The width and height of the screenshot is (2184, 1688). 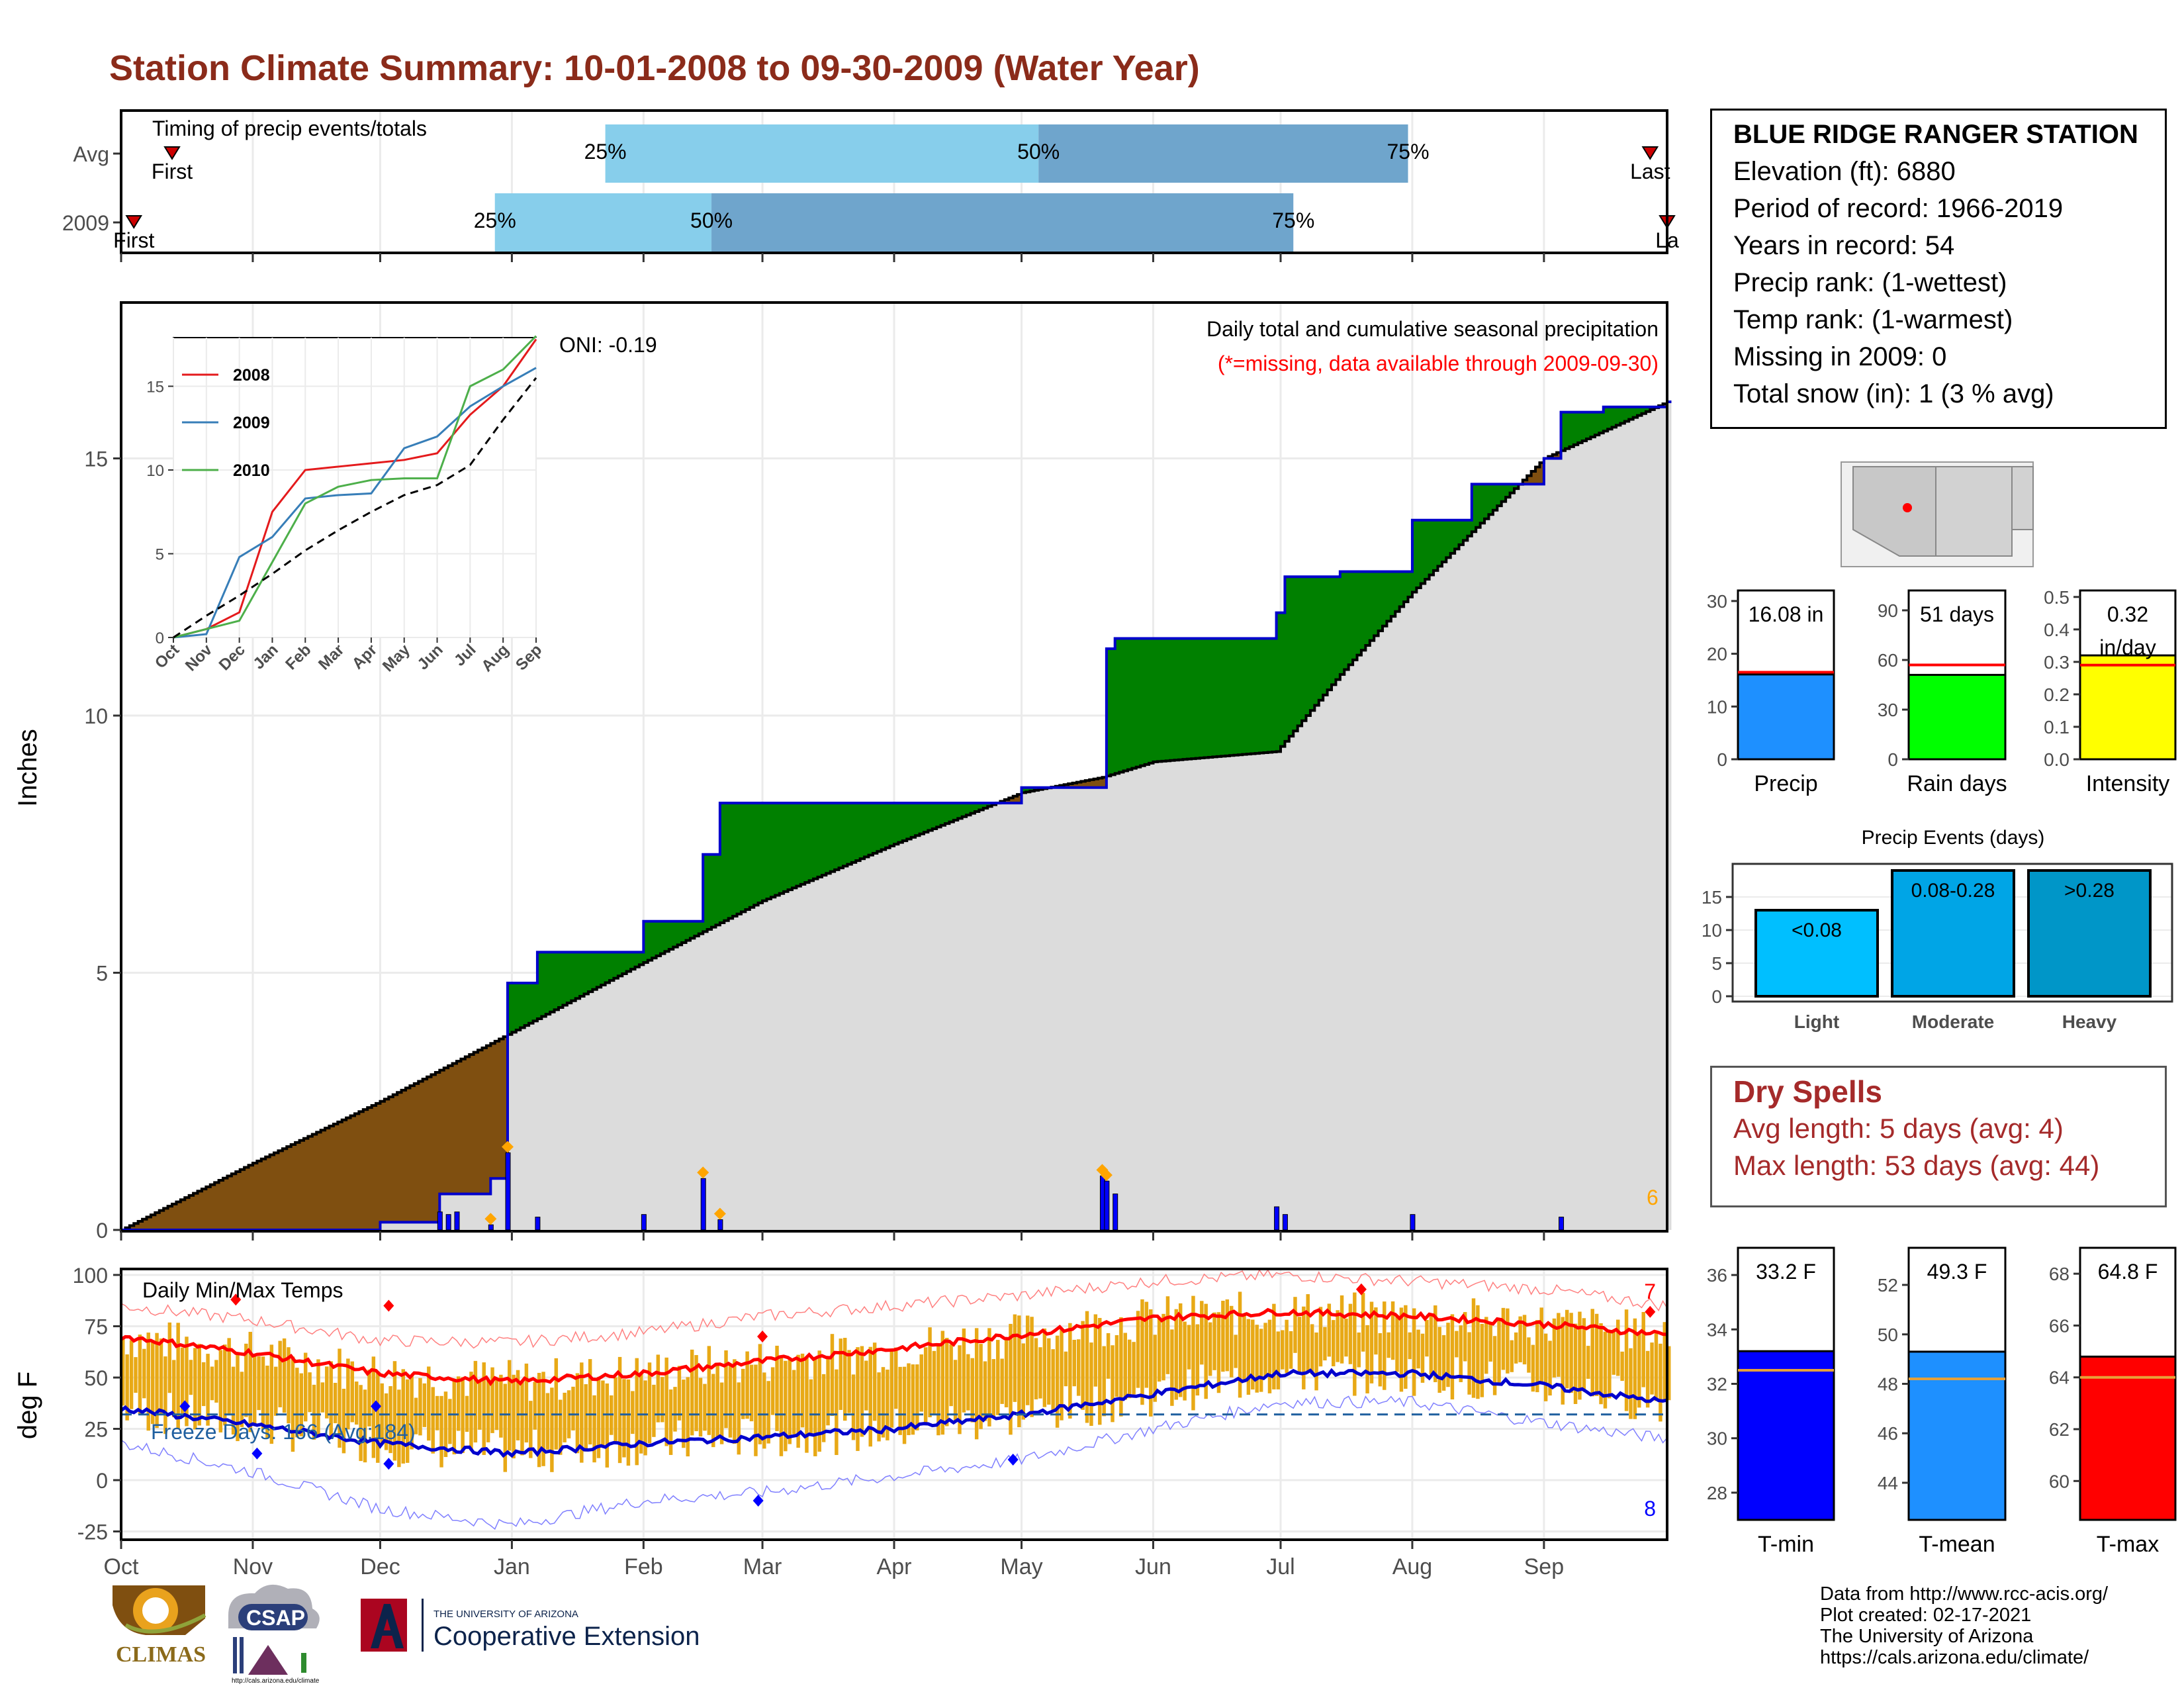 I want to click on intensity-mini-ytick-label: 0.2, so click(x=2057, y=694).